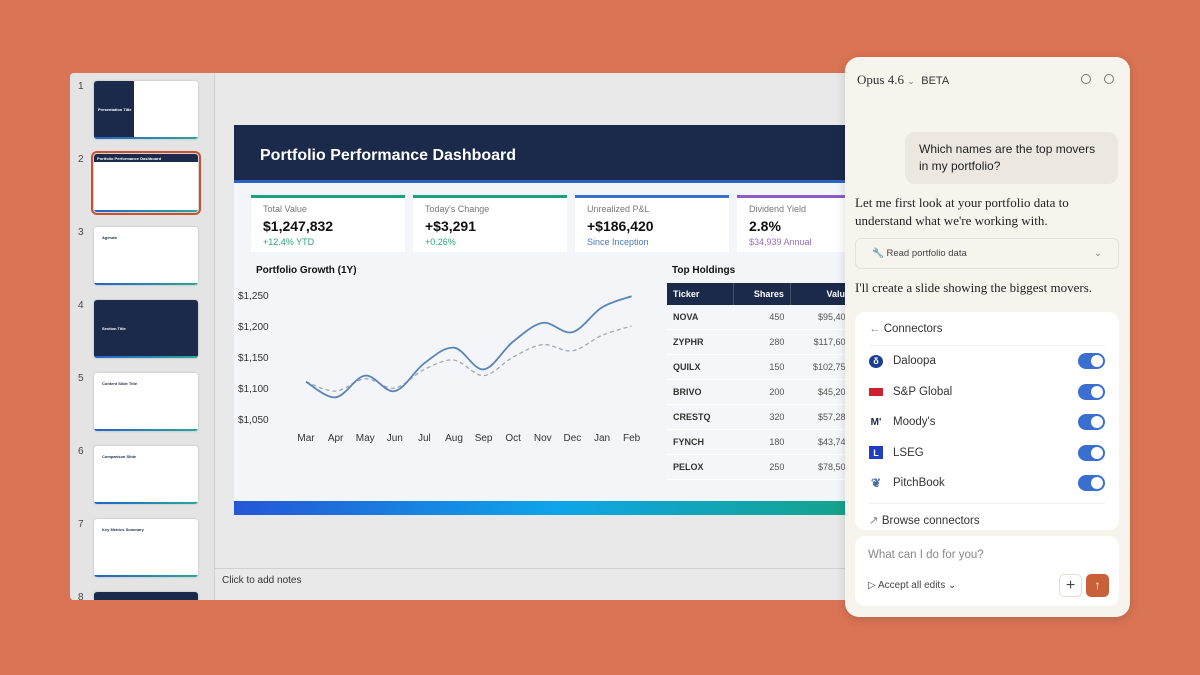 This screenshot has height=675, width=1200. I want to click on slide-thumbnail-4: Section Title, so click(146, 329).